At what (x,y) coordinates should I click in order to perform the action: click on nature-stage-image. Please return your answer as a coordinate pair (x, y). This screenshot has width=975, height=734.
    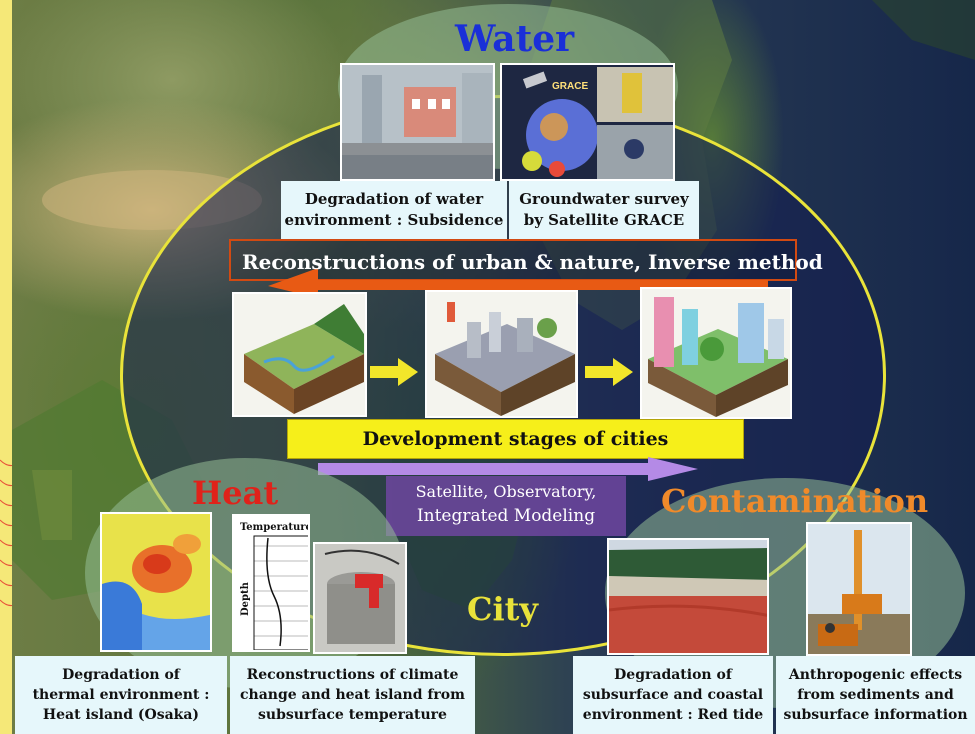
    Looking at the image, I should click on (299, 354).